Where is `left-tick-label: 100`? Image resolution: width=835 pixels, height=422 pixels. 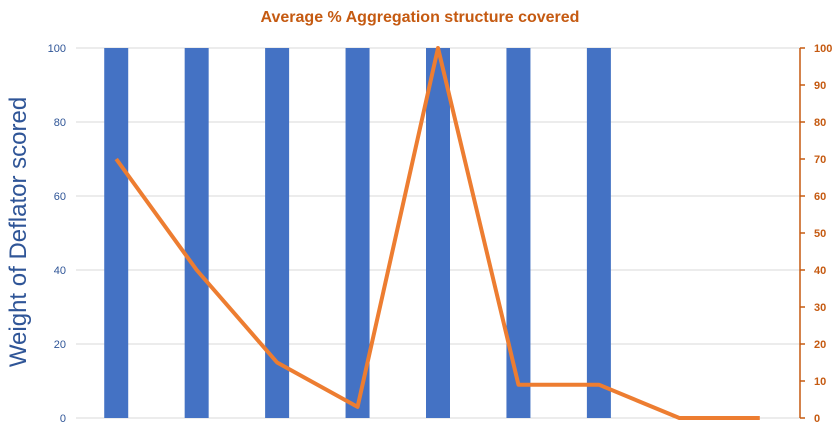 left-tick-label: 100 is located at coordinates (57, 49).